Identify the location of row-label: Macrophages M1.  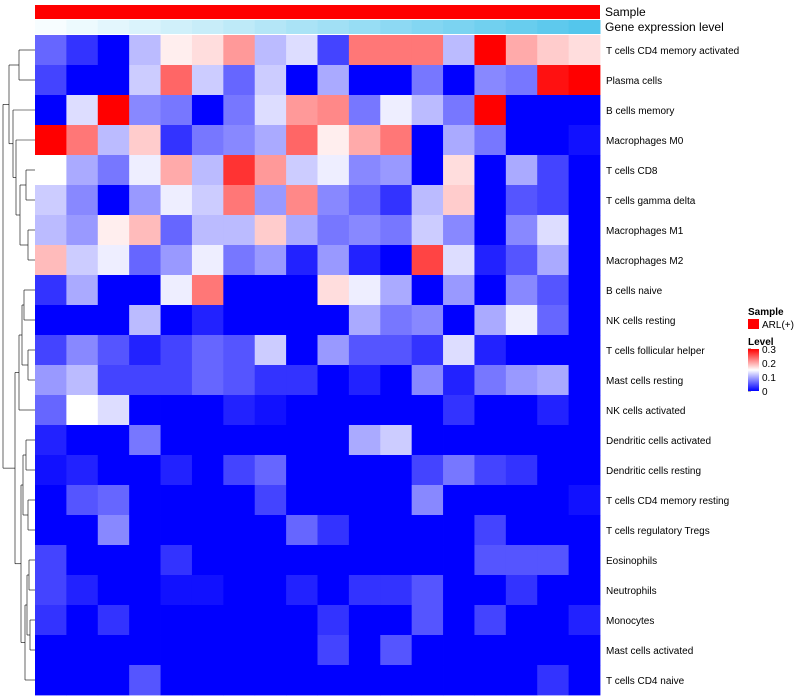
(645, 231).